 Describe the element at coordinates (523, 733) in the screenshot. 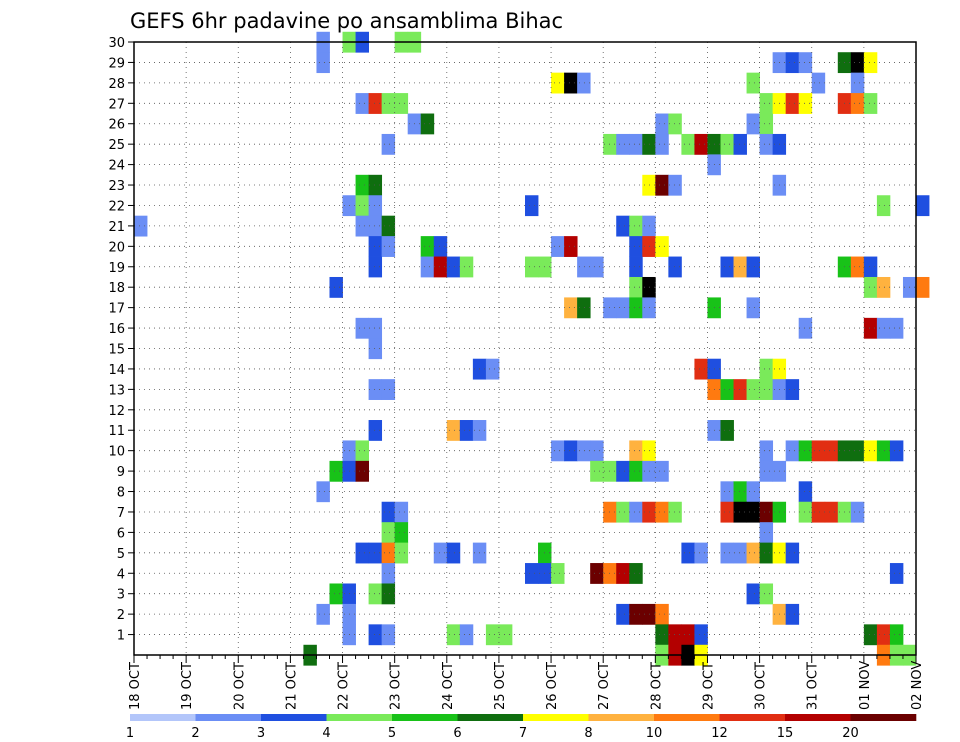

I see `colorbar-label: 7` at that location.